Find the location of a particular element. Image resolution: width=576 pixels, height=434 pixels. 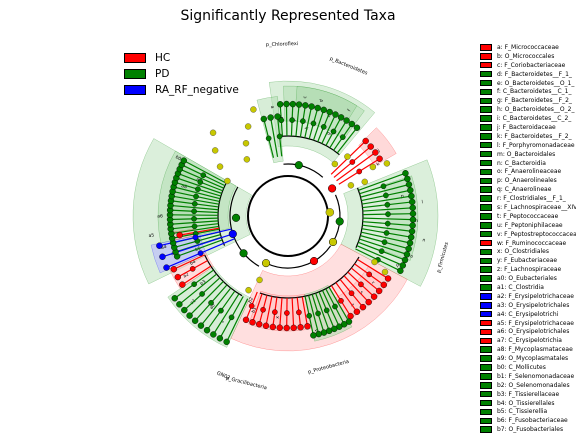

taxon-label: c: F_Coriobacteriaceae is located at coordinates (531, 65).